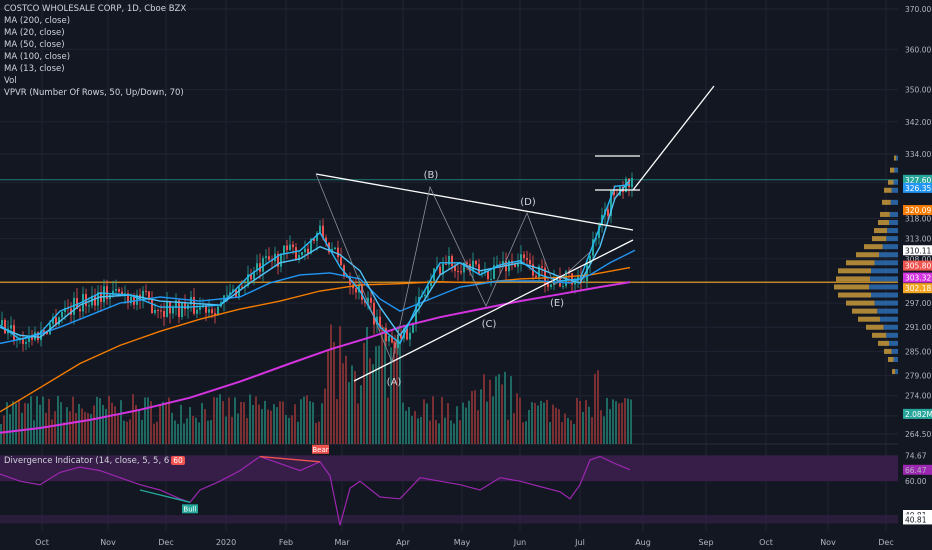  What do you see at coordinates (34, 33) in the screenshot?
I see `legend-ma20: MA (20, close)` at bounding box center [34, 33].